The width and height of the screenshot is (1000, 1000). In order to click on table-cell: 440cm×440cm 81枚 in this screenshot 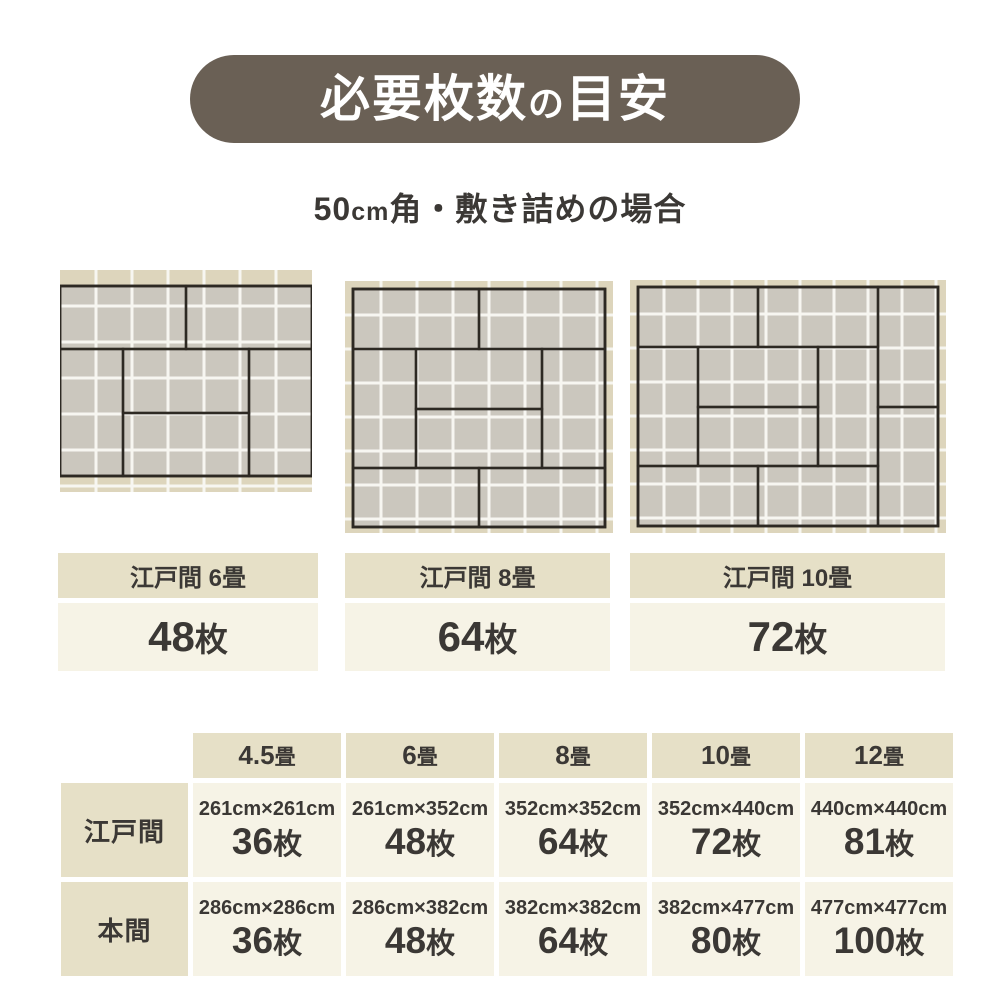, I will do `click(879, 830)`.